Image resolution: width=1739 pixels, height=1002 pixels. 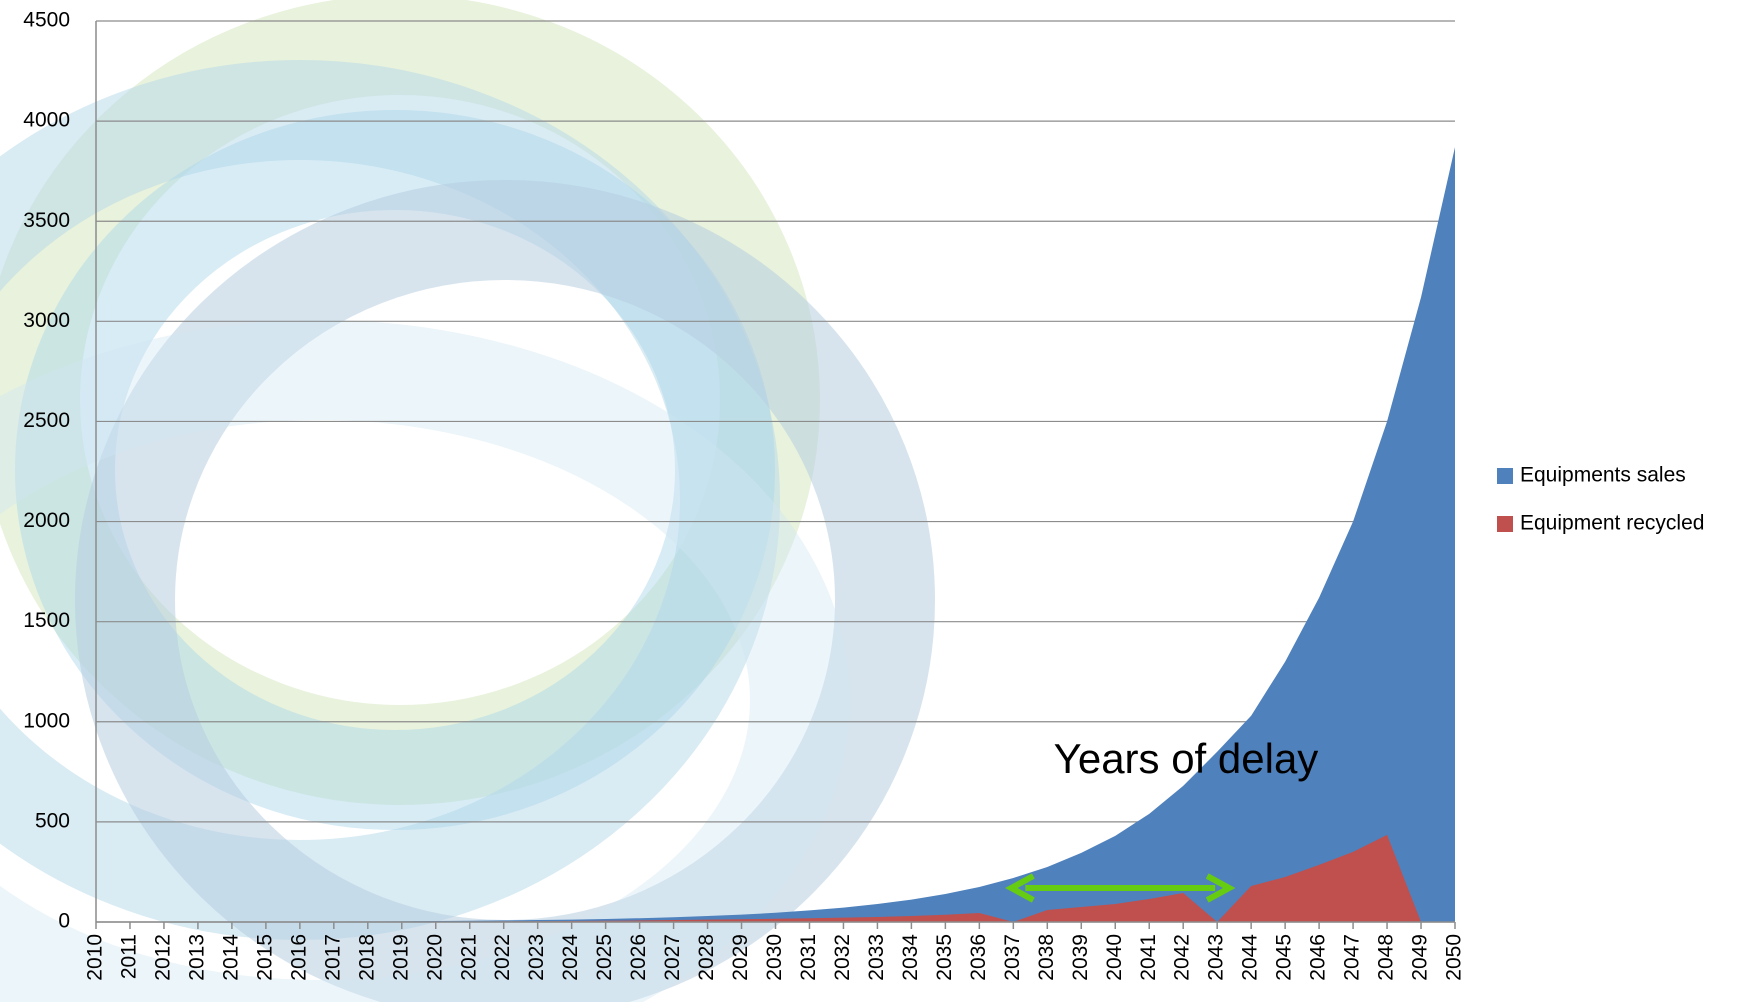 What do you see at coordinates (808, 957) in the screenshot?
I see `x-tick-label: 2031` at bounding box center [808, 957].